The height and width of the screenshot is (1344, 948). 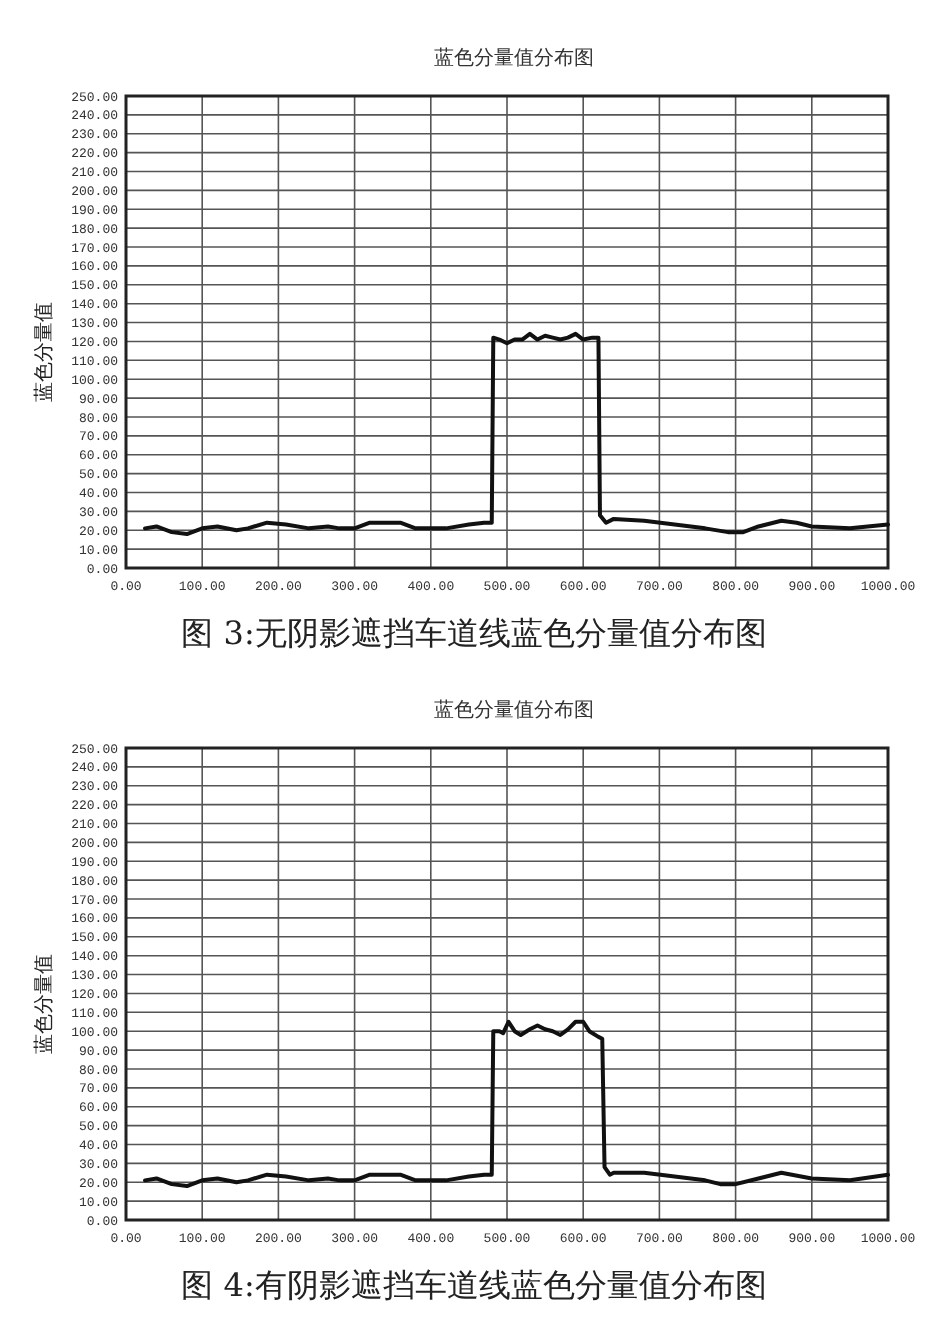 I want to click on caption: 图 3:无阴影遮挡车道线蓝色分量值分布图, so click(x=474, y=633).